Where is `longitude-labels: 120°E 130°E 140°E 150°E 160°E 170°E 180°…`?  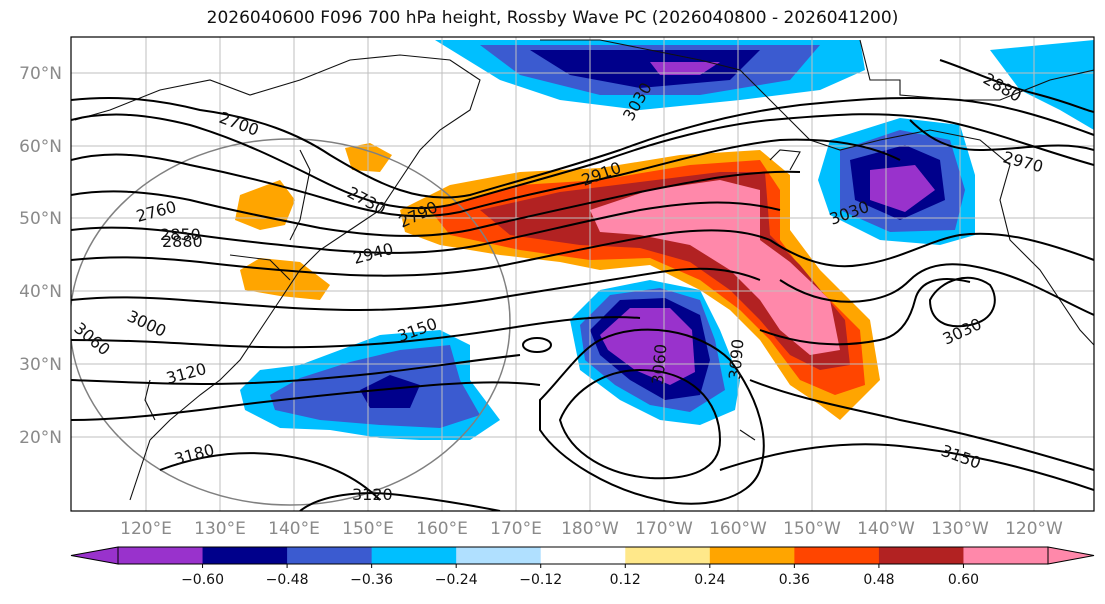
longitude-labels: 120°E 130°E 140°E 150°E 160°E 170°E 180°… is located at coordinates (591, 529).